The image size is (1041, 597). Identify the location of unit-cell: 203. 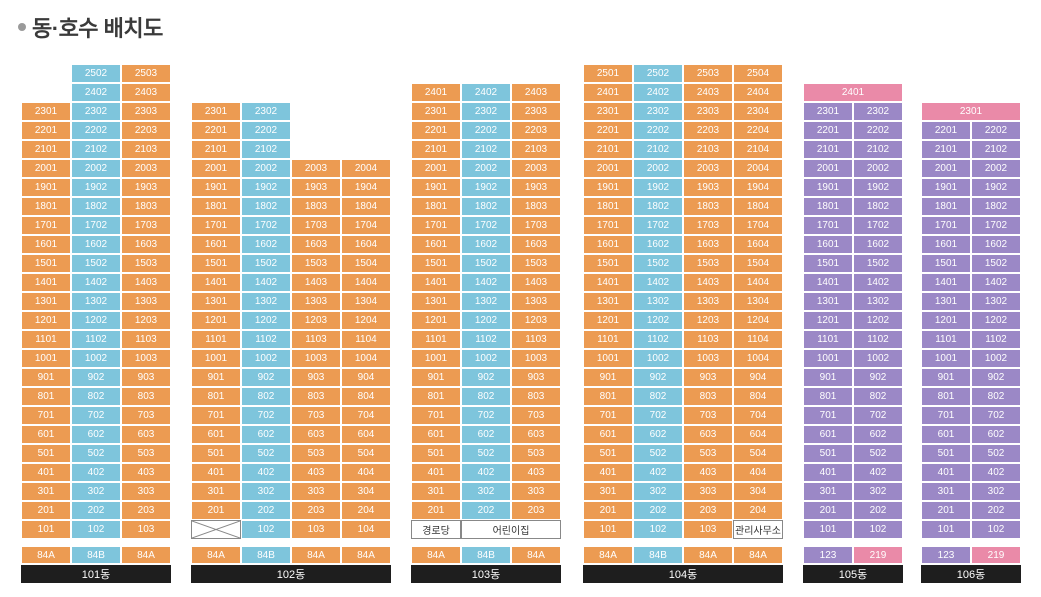
(536, 510).